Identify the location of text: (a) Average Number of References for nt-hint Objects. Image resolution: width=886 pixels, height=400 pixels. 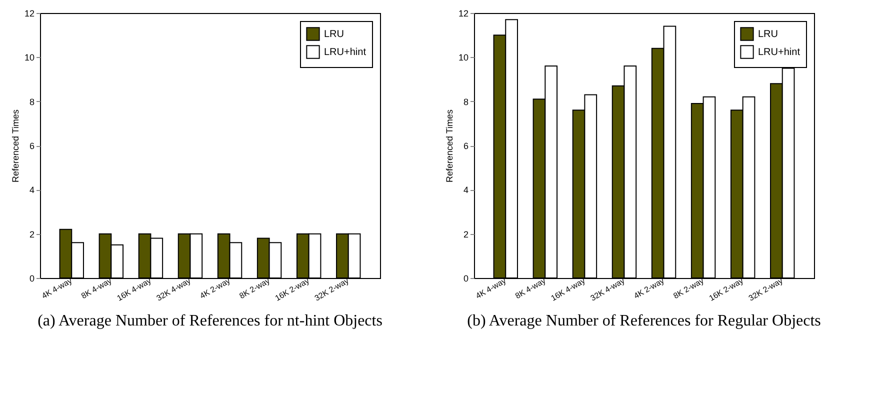
(210, 321).